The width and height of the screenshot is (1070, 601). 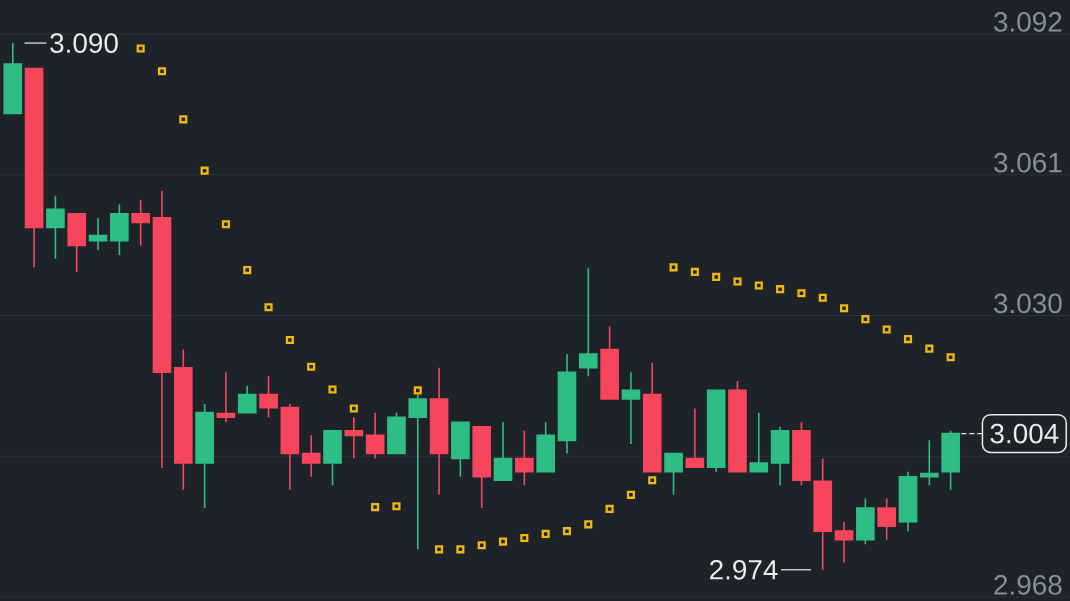 What do you see at coordinates (84, 43) in the screenshot?
I see `annotation: 3.090` at bounding box center [84, 43].